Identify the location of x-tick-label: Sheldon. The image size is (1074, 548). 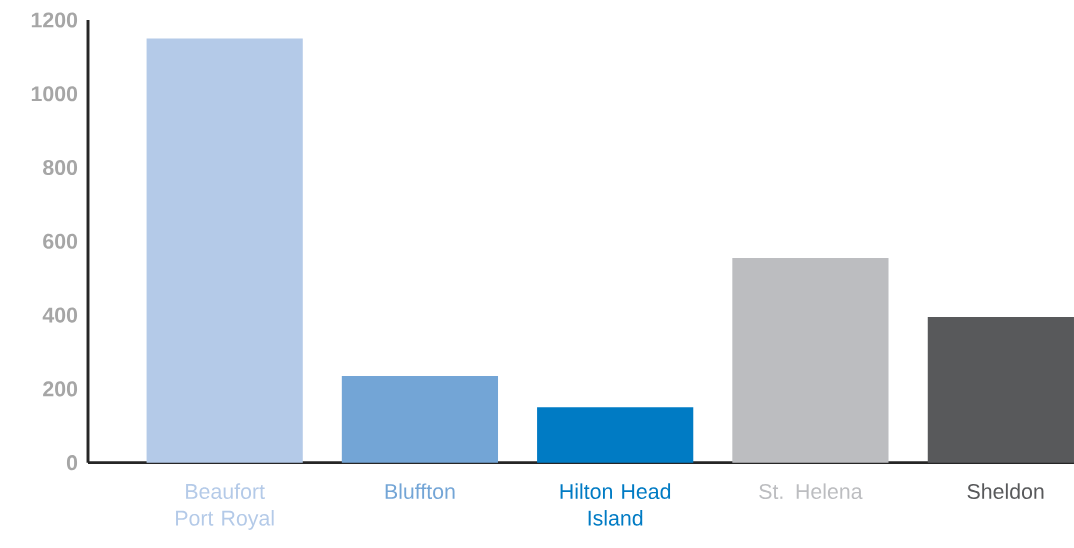
(1005, 491).